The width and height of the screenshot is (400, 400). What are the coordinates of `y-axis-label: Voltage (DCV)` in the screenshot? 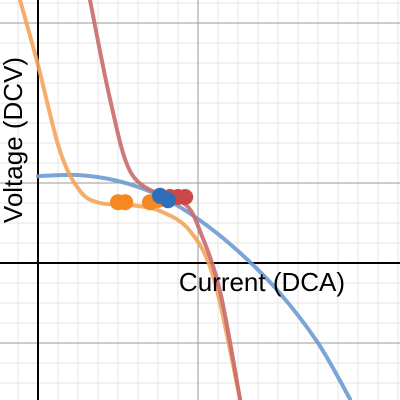 It's located at (14, 140).